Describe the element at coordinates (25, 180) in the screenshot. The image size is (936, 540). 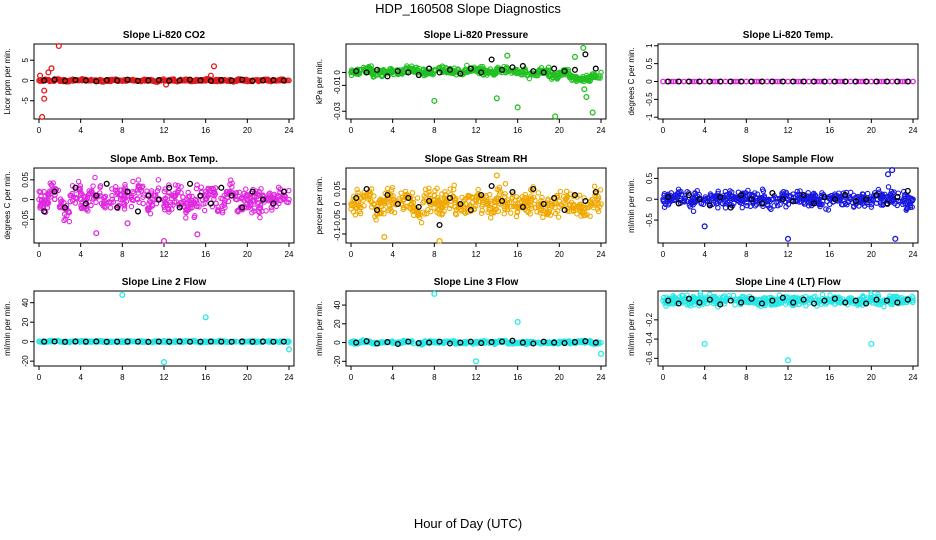
I see `y-tick-label: 0.05` at that location.